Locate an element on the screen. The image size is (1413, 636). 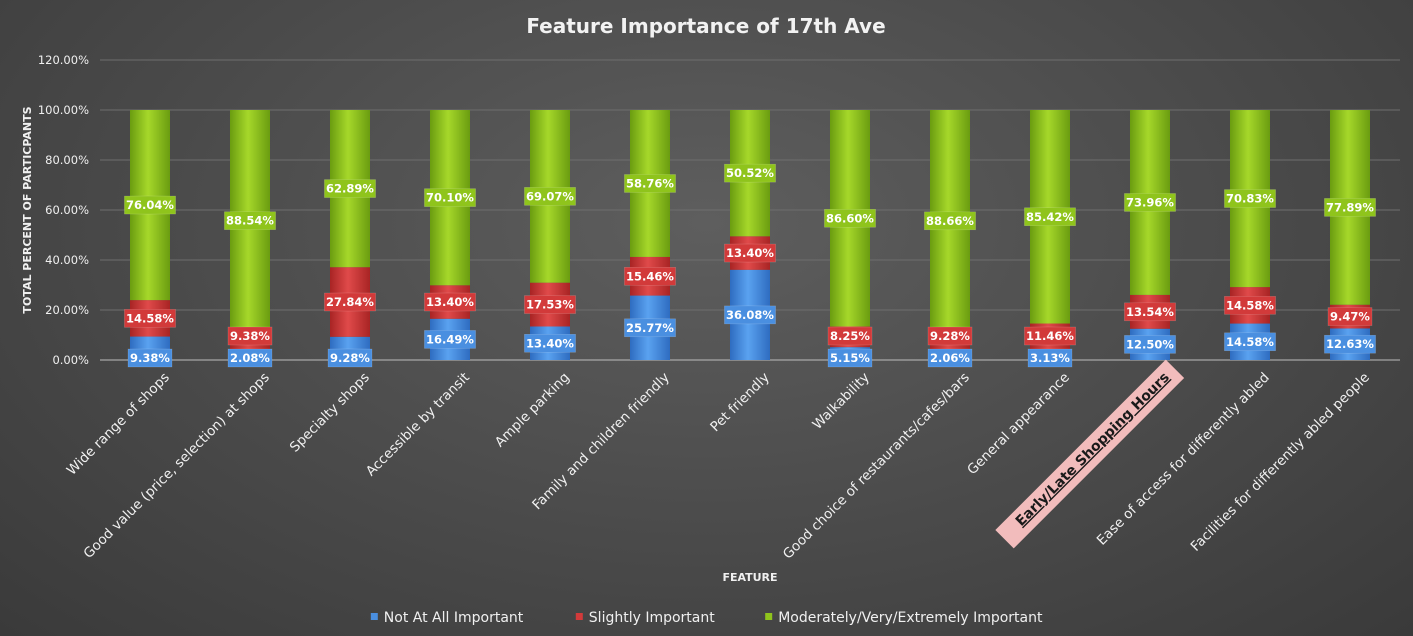
data-label: 25.77% is located at coordinates (650, 328).